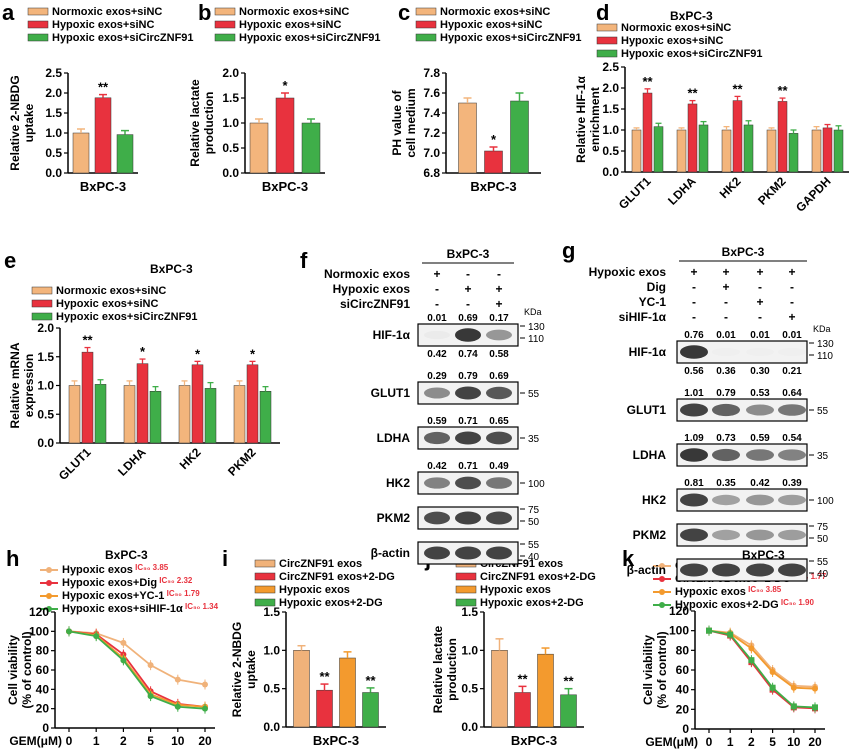 The height and width of the screenshot is (753, 849). Describe the element at coordinates (431, 93) in the screenshot. I see `panel-c-y-tick-label: 7.6` at that location.